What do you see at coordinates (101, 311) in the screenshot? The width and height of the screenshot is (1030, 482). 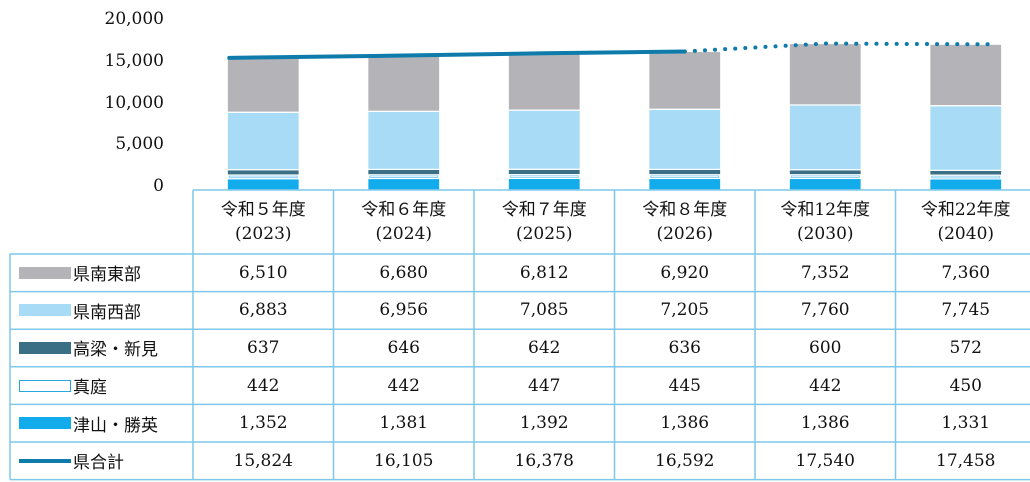 I see `legend-row-label: 県南西部` at bounding box center [101, 311].